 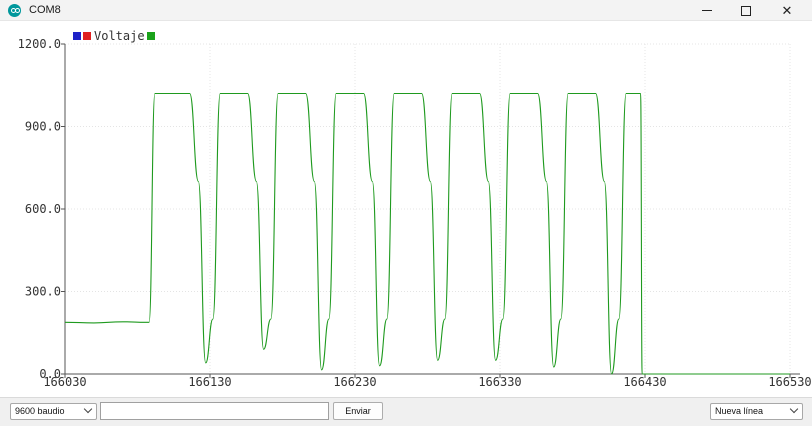 I want to click on y-tick-label: 600.0, so click(x=43, y=209).